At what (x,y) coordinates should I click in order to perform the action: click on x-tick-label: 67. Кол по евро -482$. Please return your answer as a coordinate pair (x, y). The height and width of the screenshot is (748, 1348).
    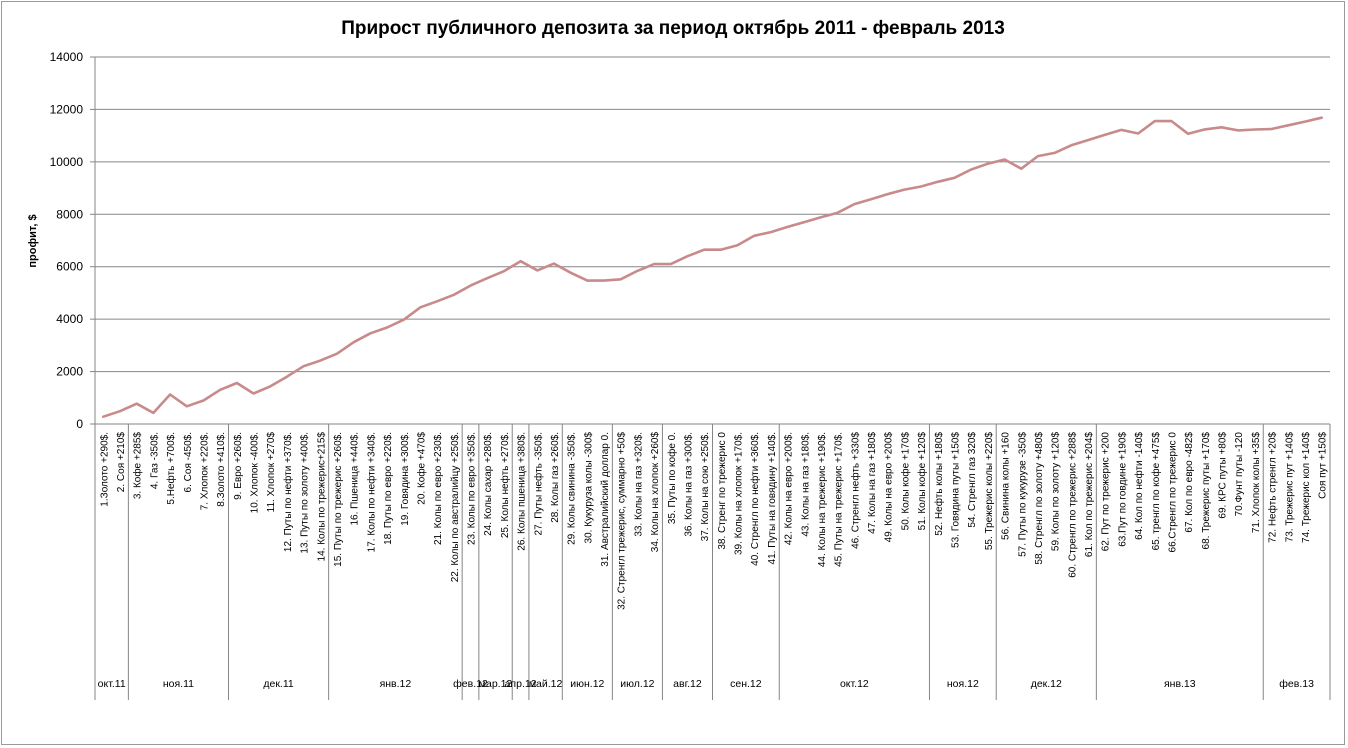
    Looking at the image, I should click on (1189, 482).